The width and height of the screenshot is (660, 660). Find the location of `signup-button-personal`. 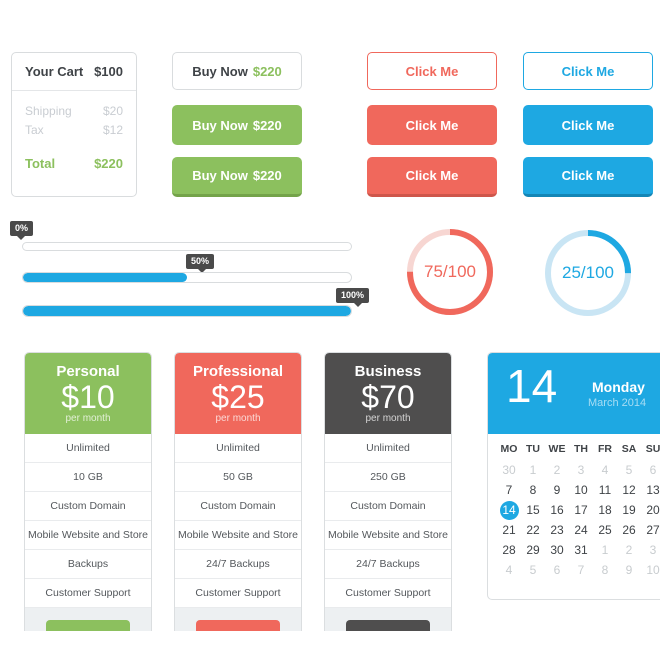

signup-button-personal is located at coordinates (88, 625).